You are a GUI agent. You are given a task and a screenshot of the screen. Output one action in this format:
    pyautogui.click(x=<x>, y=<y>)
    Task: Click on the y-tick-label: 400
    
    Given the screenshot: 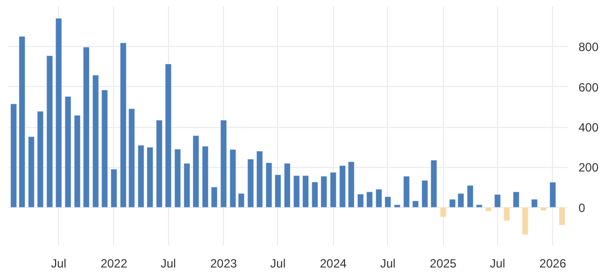 What is the action you would take?
    pyautogui.click(x=588, y=127)
    